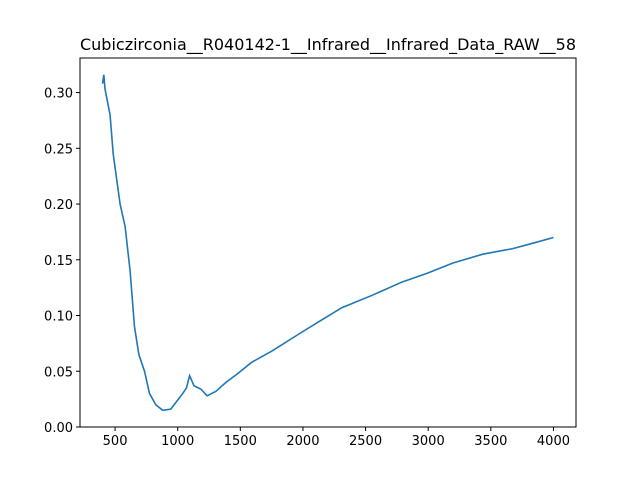 The image size is (640, 484). I want to click on y-tick-label: 0.30, so click(58, 94).